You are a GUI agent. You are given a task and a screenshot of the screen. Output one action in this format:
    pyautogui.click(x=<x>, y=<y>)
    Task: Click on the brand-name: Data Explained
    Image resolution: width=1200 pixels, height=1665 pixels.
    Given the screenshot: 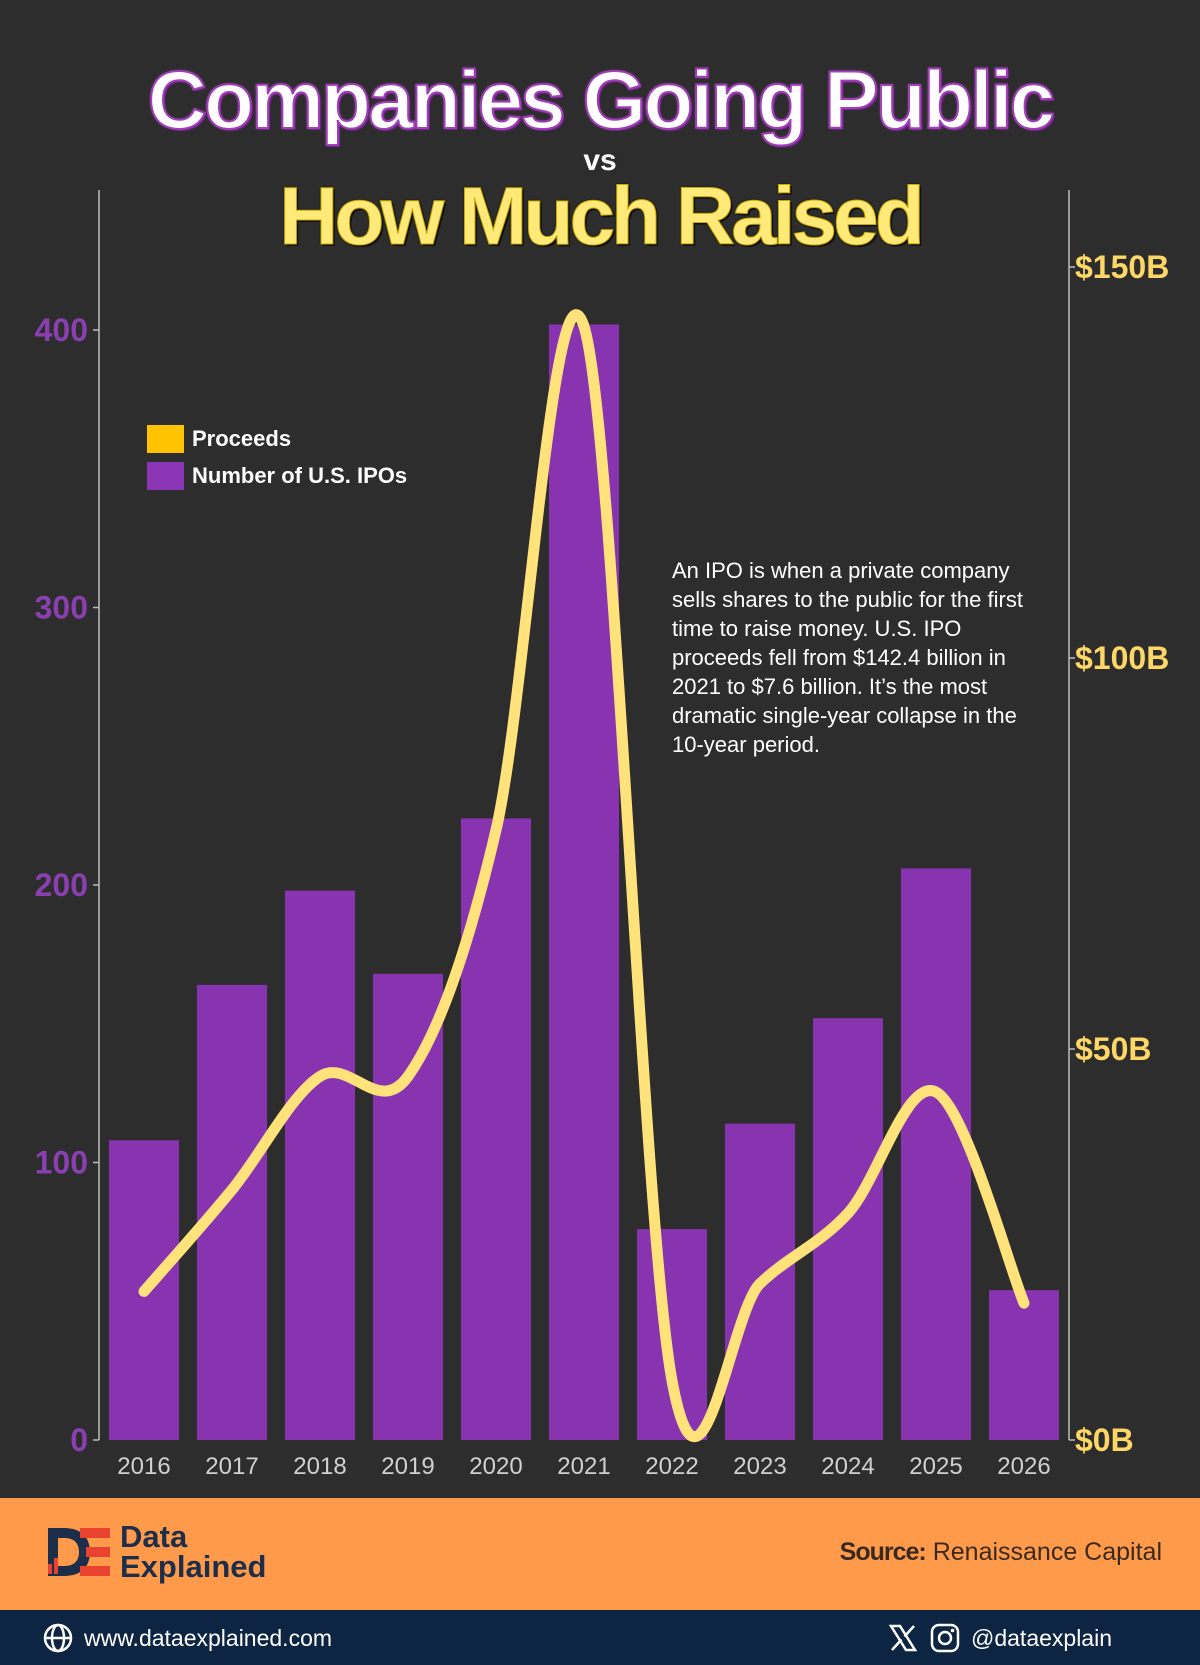 What is the action you would take?
    pyautogui.click(x=193, y=1551)
    